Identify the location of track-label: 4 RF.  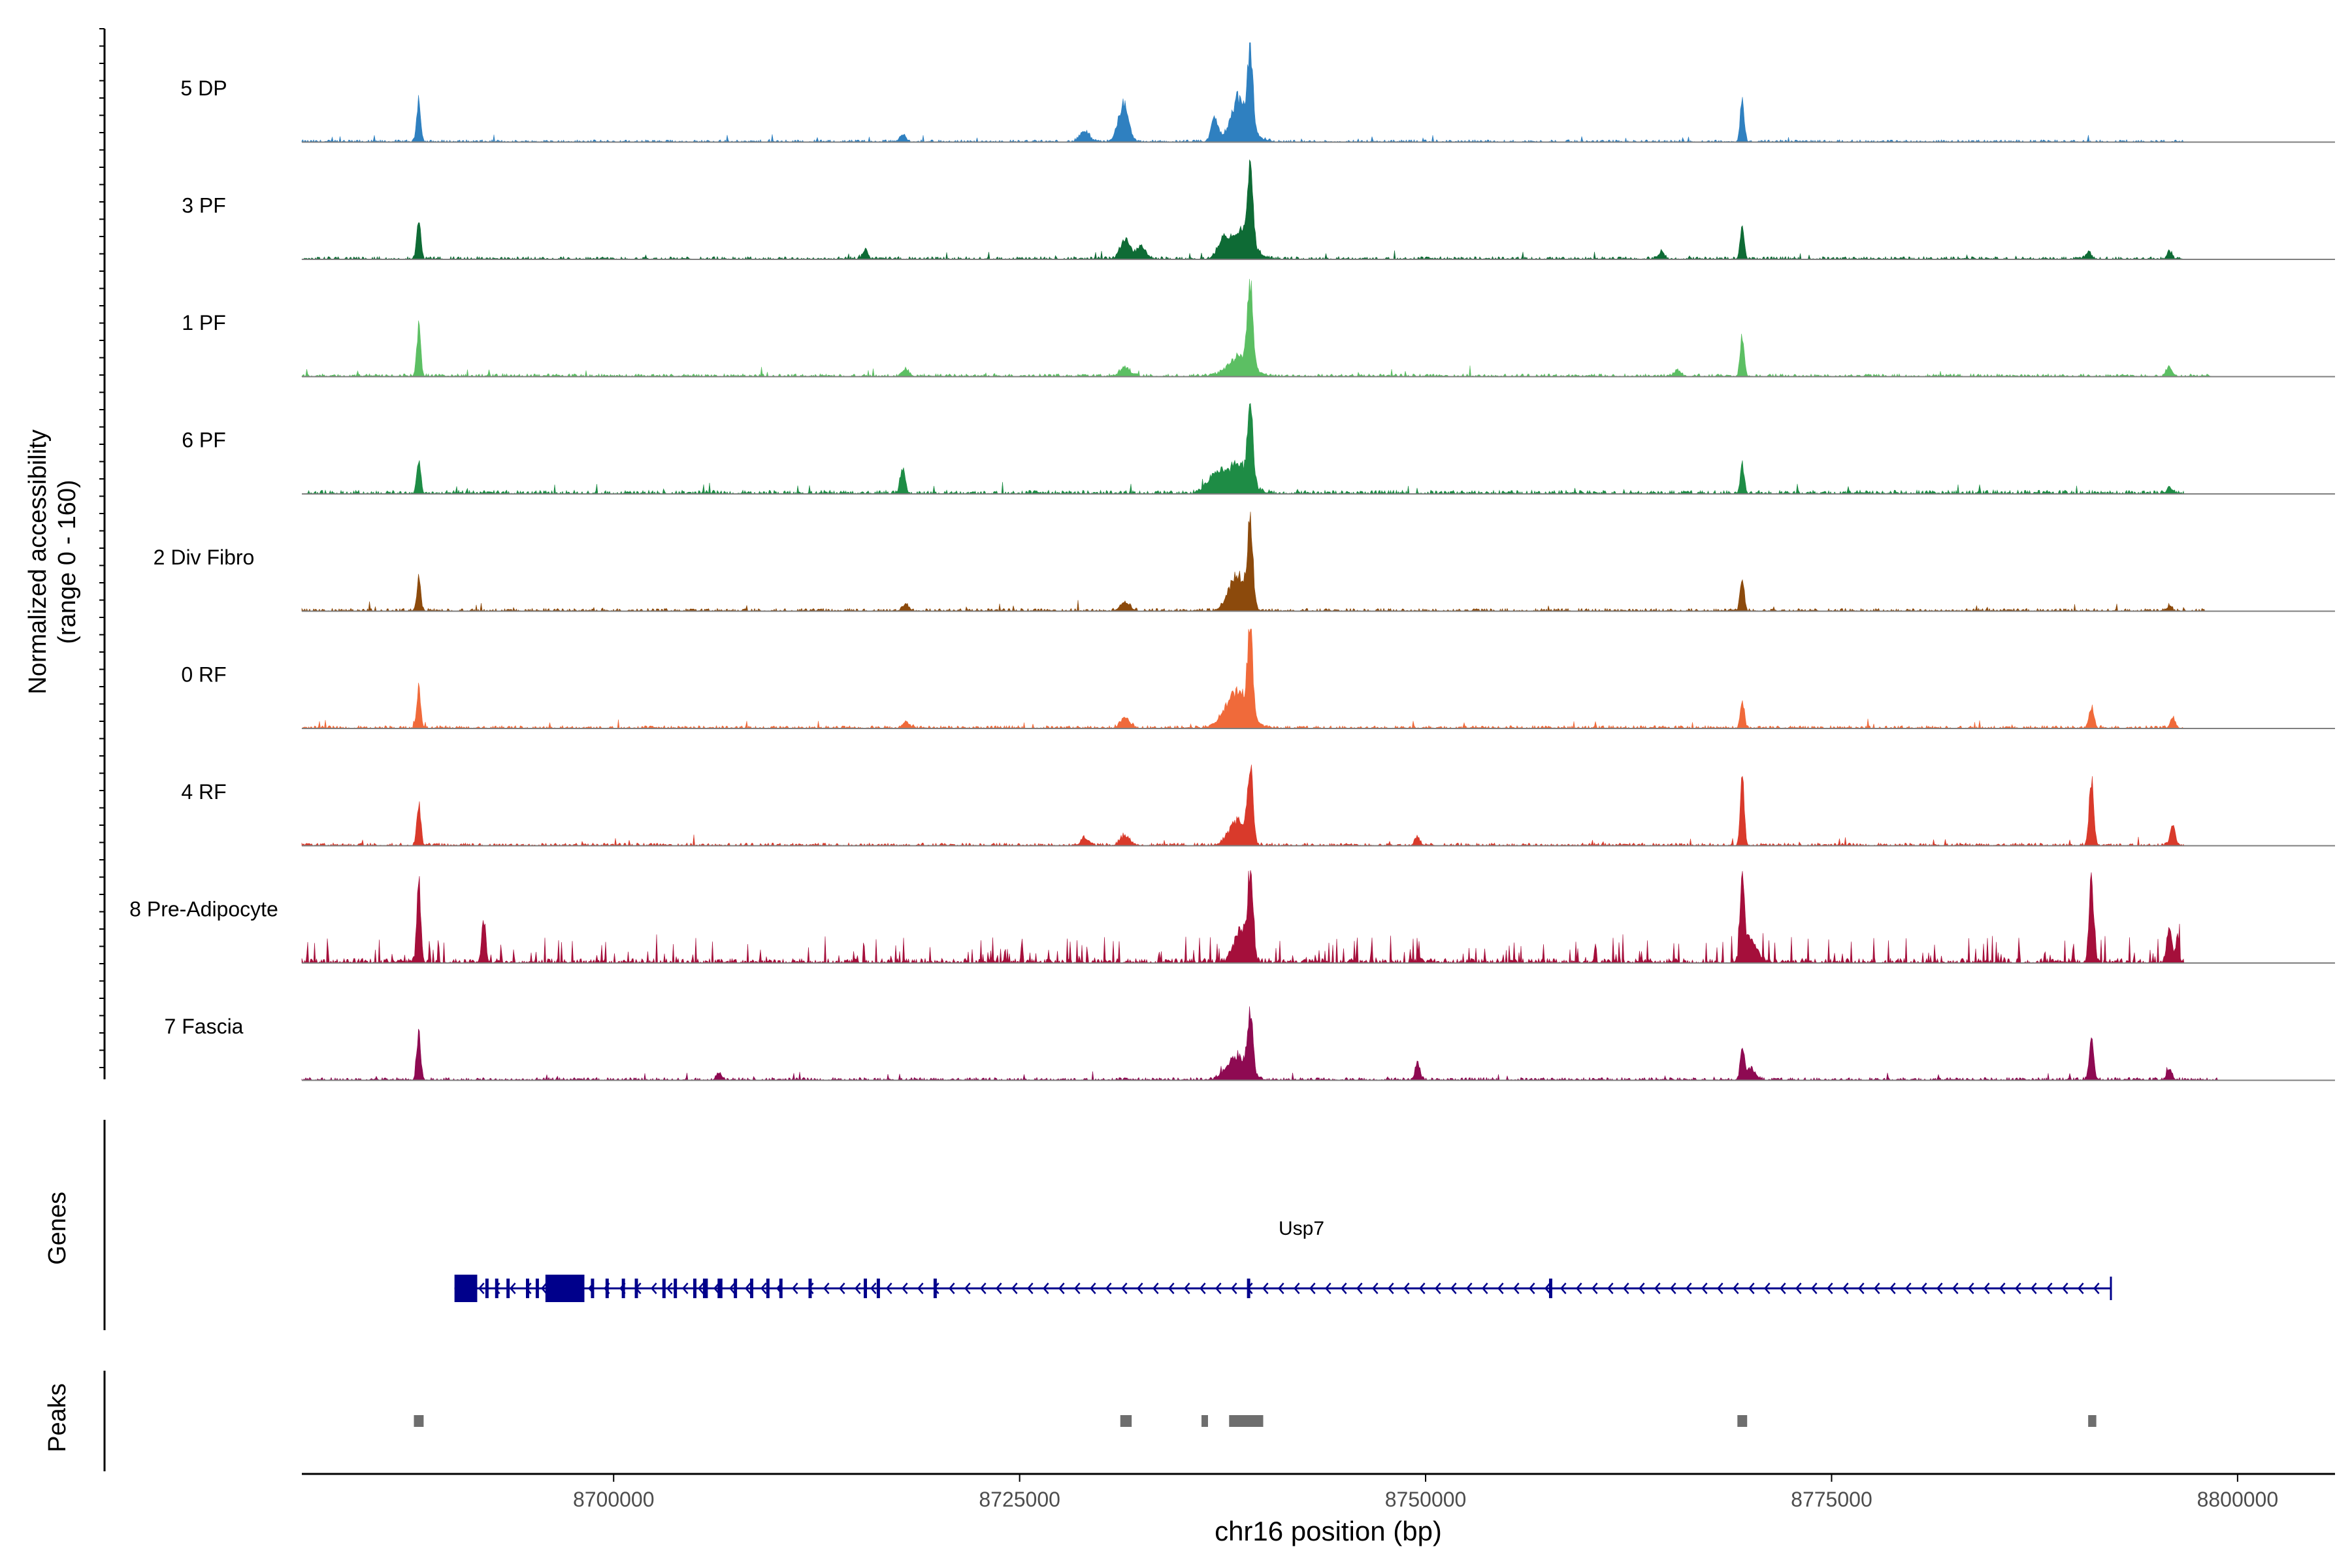
(203, 792).